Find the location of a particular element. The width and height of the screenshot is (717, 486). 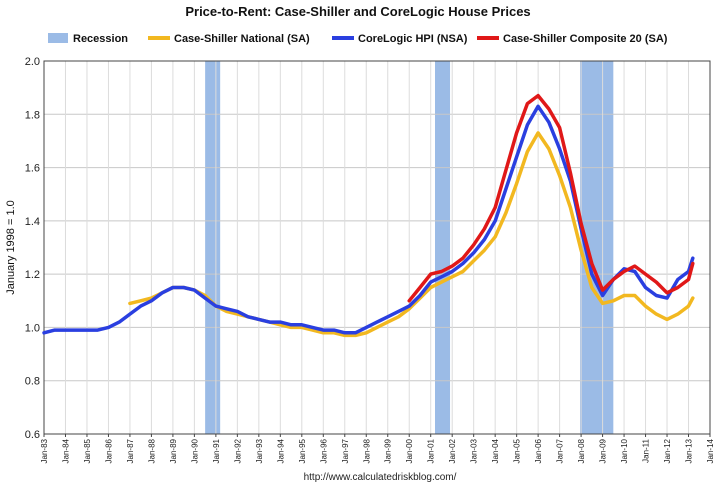

legend-corelogic-label: CoreLogic HPI (NSA) is located at coordinates (413, 39).